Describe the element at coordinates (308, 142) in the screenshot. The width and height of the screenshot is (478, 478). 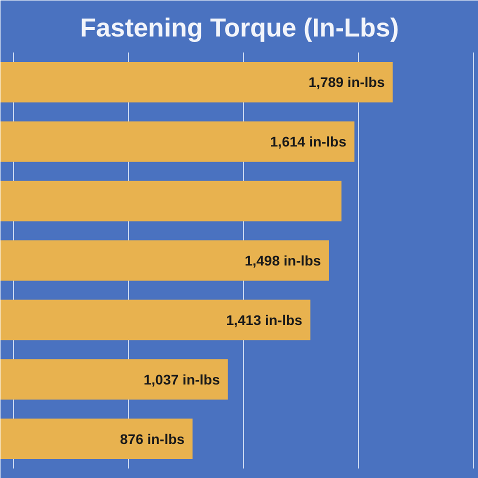
I see `data-label: 1,614 in-lbs` at that location.